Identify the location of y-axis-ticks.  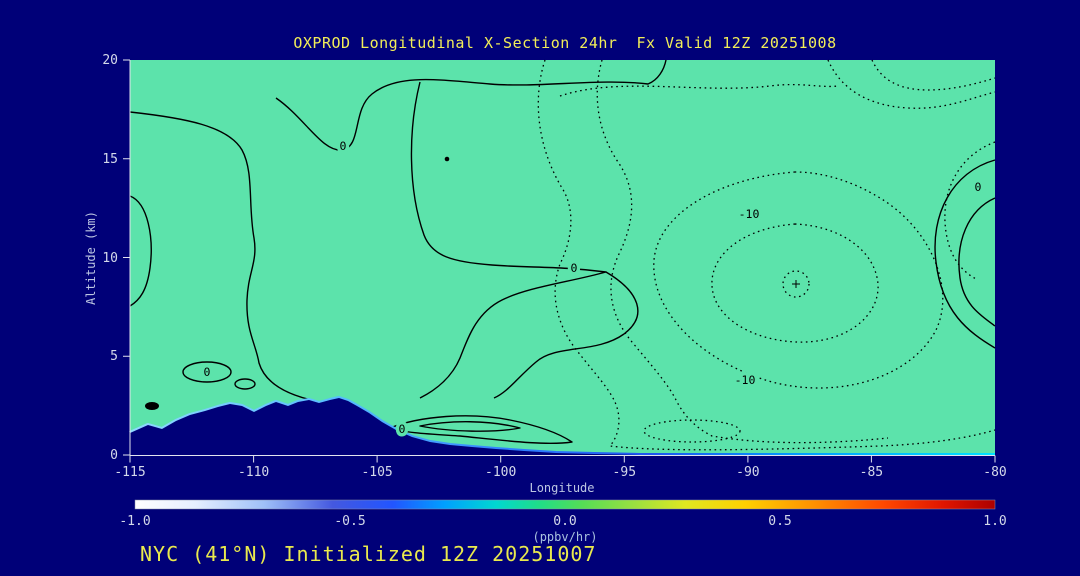
(126, 257).